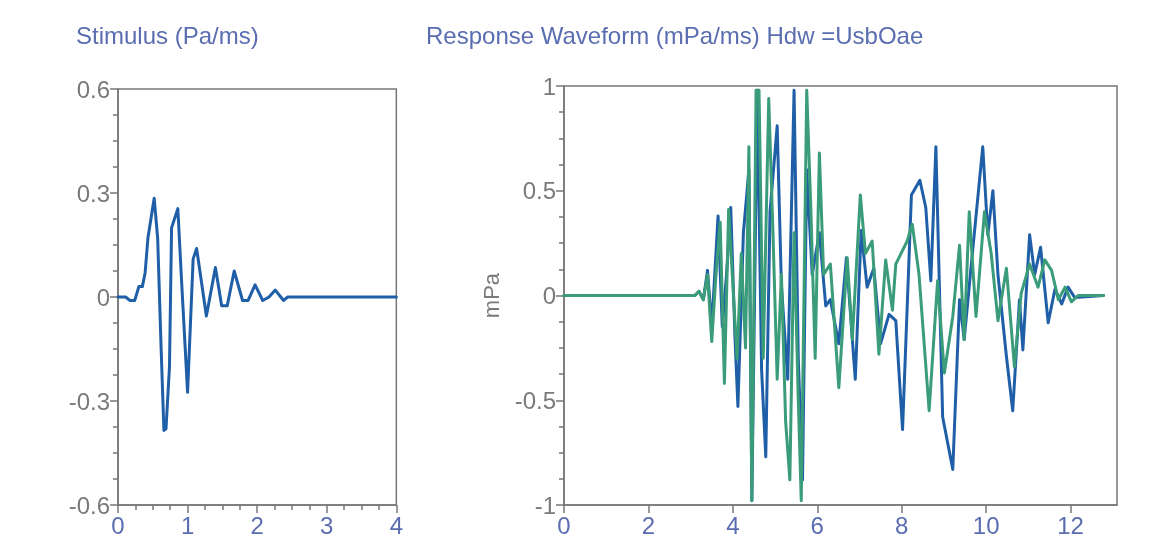 This screenshot has height=551, width=1158. What do you see at coordinates (491, 295) in the screenshot?
I see `y-axis-title: mPa` at bounding box center [491, 295].